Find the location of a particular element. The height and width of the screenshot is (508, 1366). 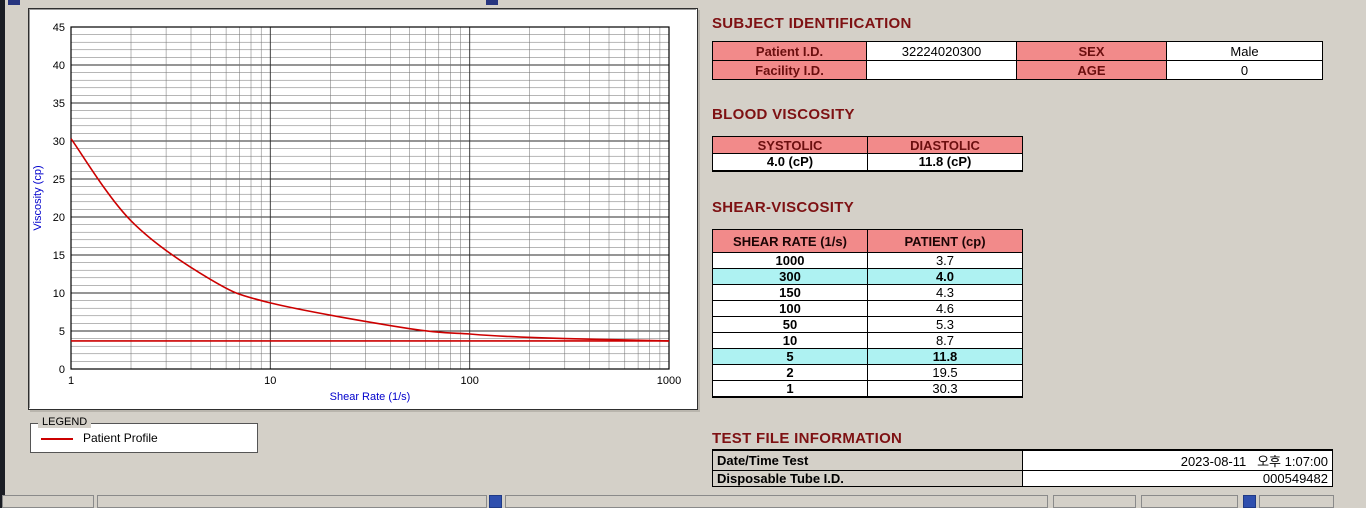

legend-title: LEGEND is located at coordinates (65, 422).